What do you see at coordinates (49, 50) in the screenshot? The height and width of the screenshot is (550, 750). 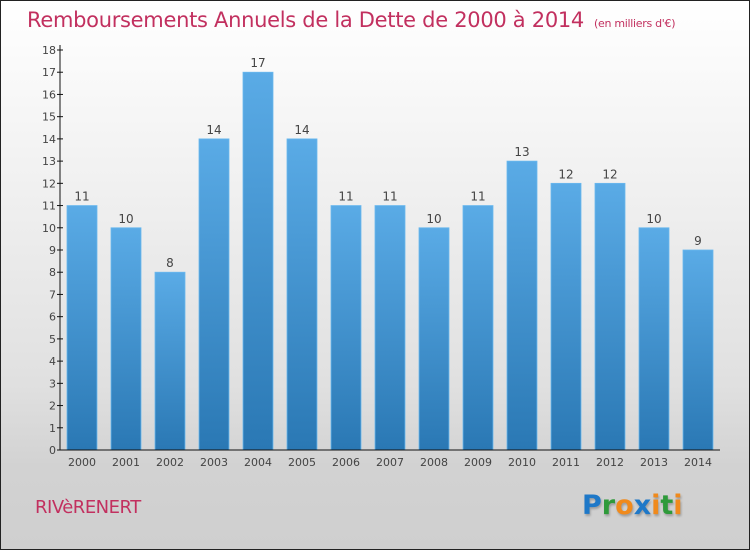 I see `y-tick-label-18: 18` at bounding box center [49, 50].